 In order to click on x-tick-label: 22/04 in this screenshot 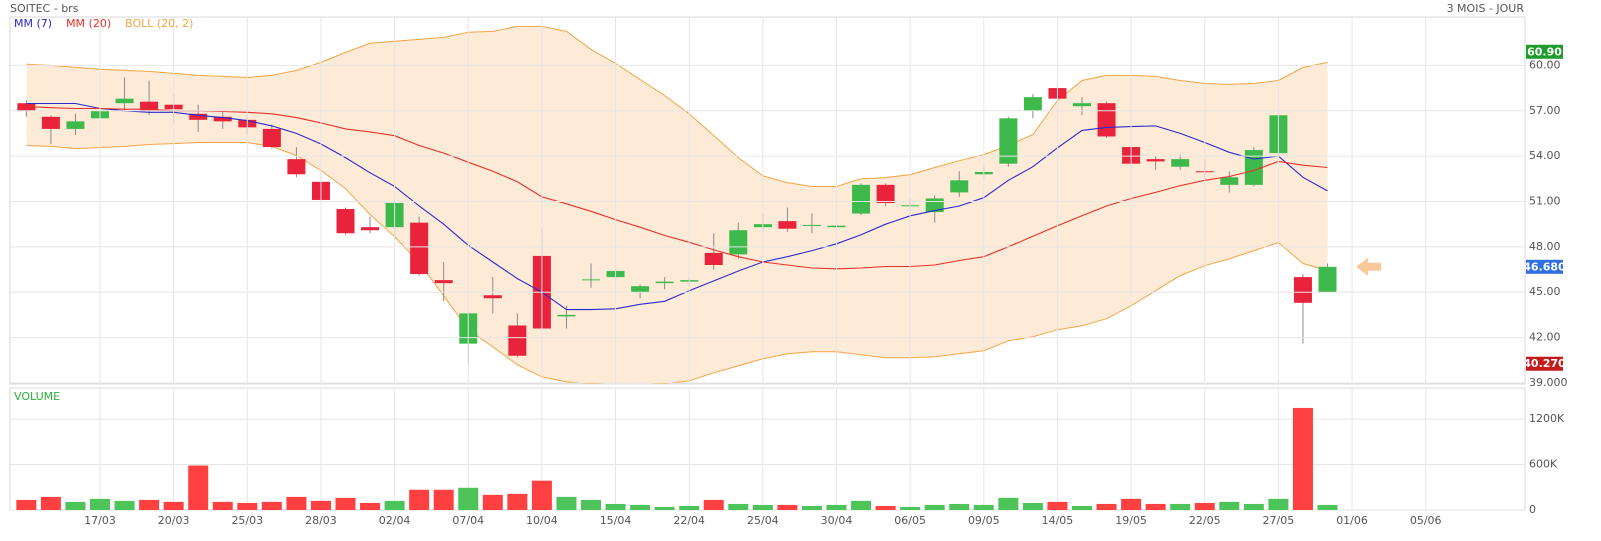, I will do `click(689, 520)`.